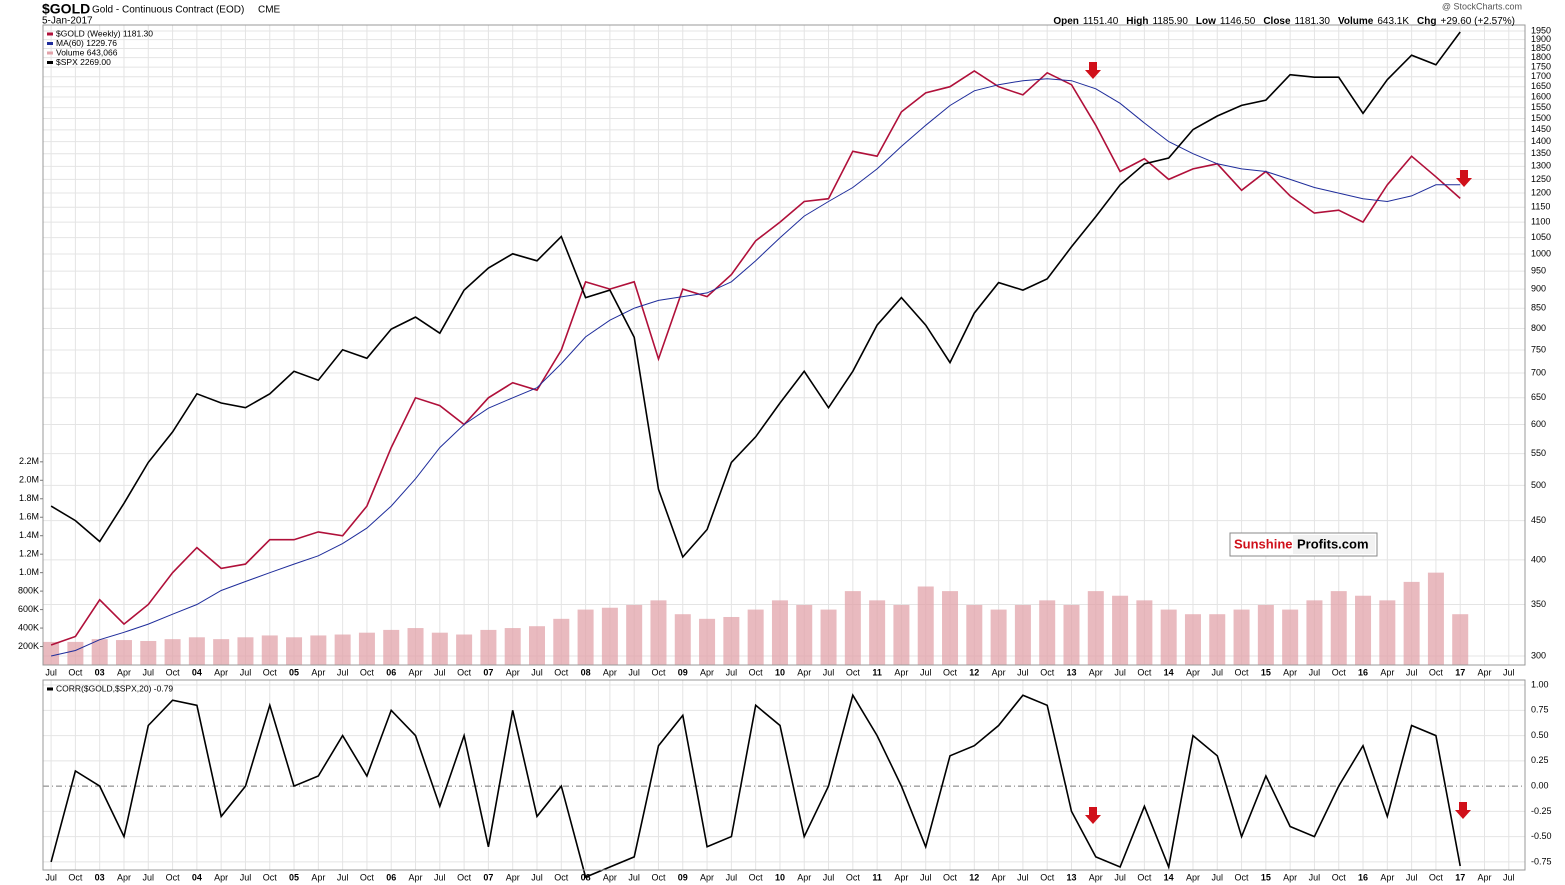 This screenshot has width=1565, height=885. I want to click on legend-label: Volume 643,066, so click(87, 52).